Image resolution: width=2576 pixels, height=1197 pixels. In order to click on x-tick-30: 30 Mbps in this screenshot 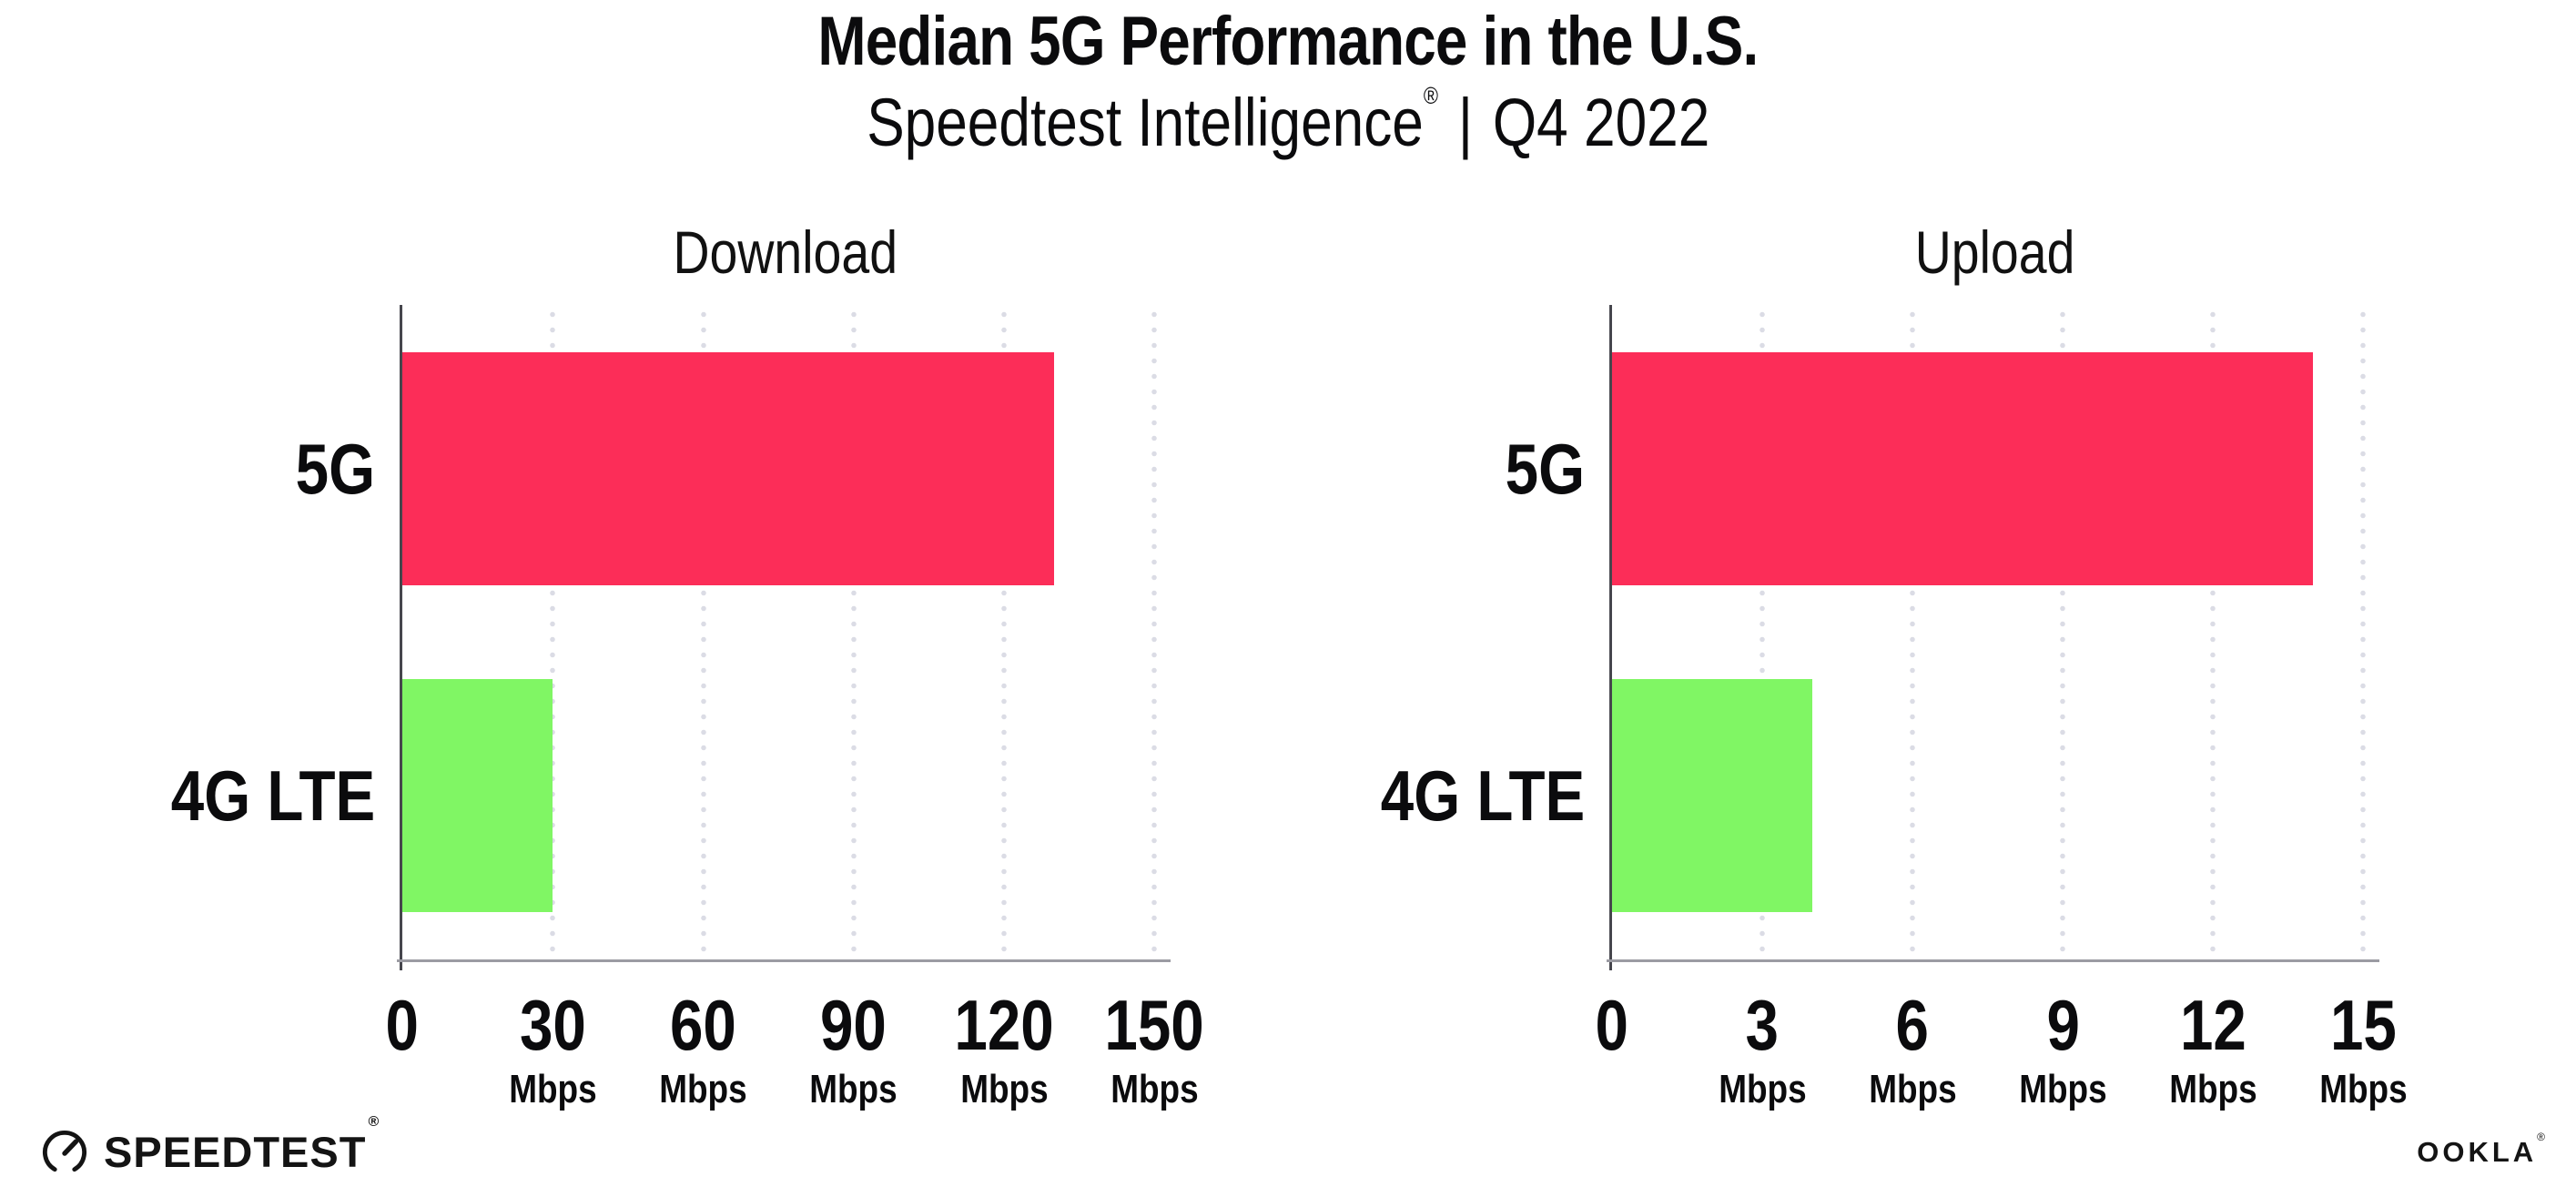, I will do `click(552, 1050)`.